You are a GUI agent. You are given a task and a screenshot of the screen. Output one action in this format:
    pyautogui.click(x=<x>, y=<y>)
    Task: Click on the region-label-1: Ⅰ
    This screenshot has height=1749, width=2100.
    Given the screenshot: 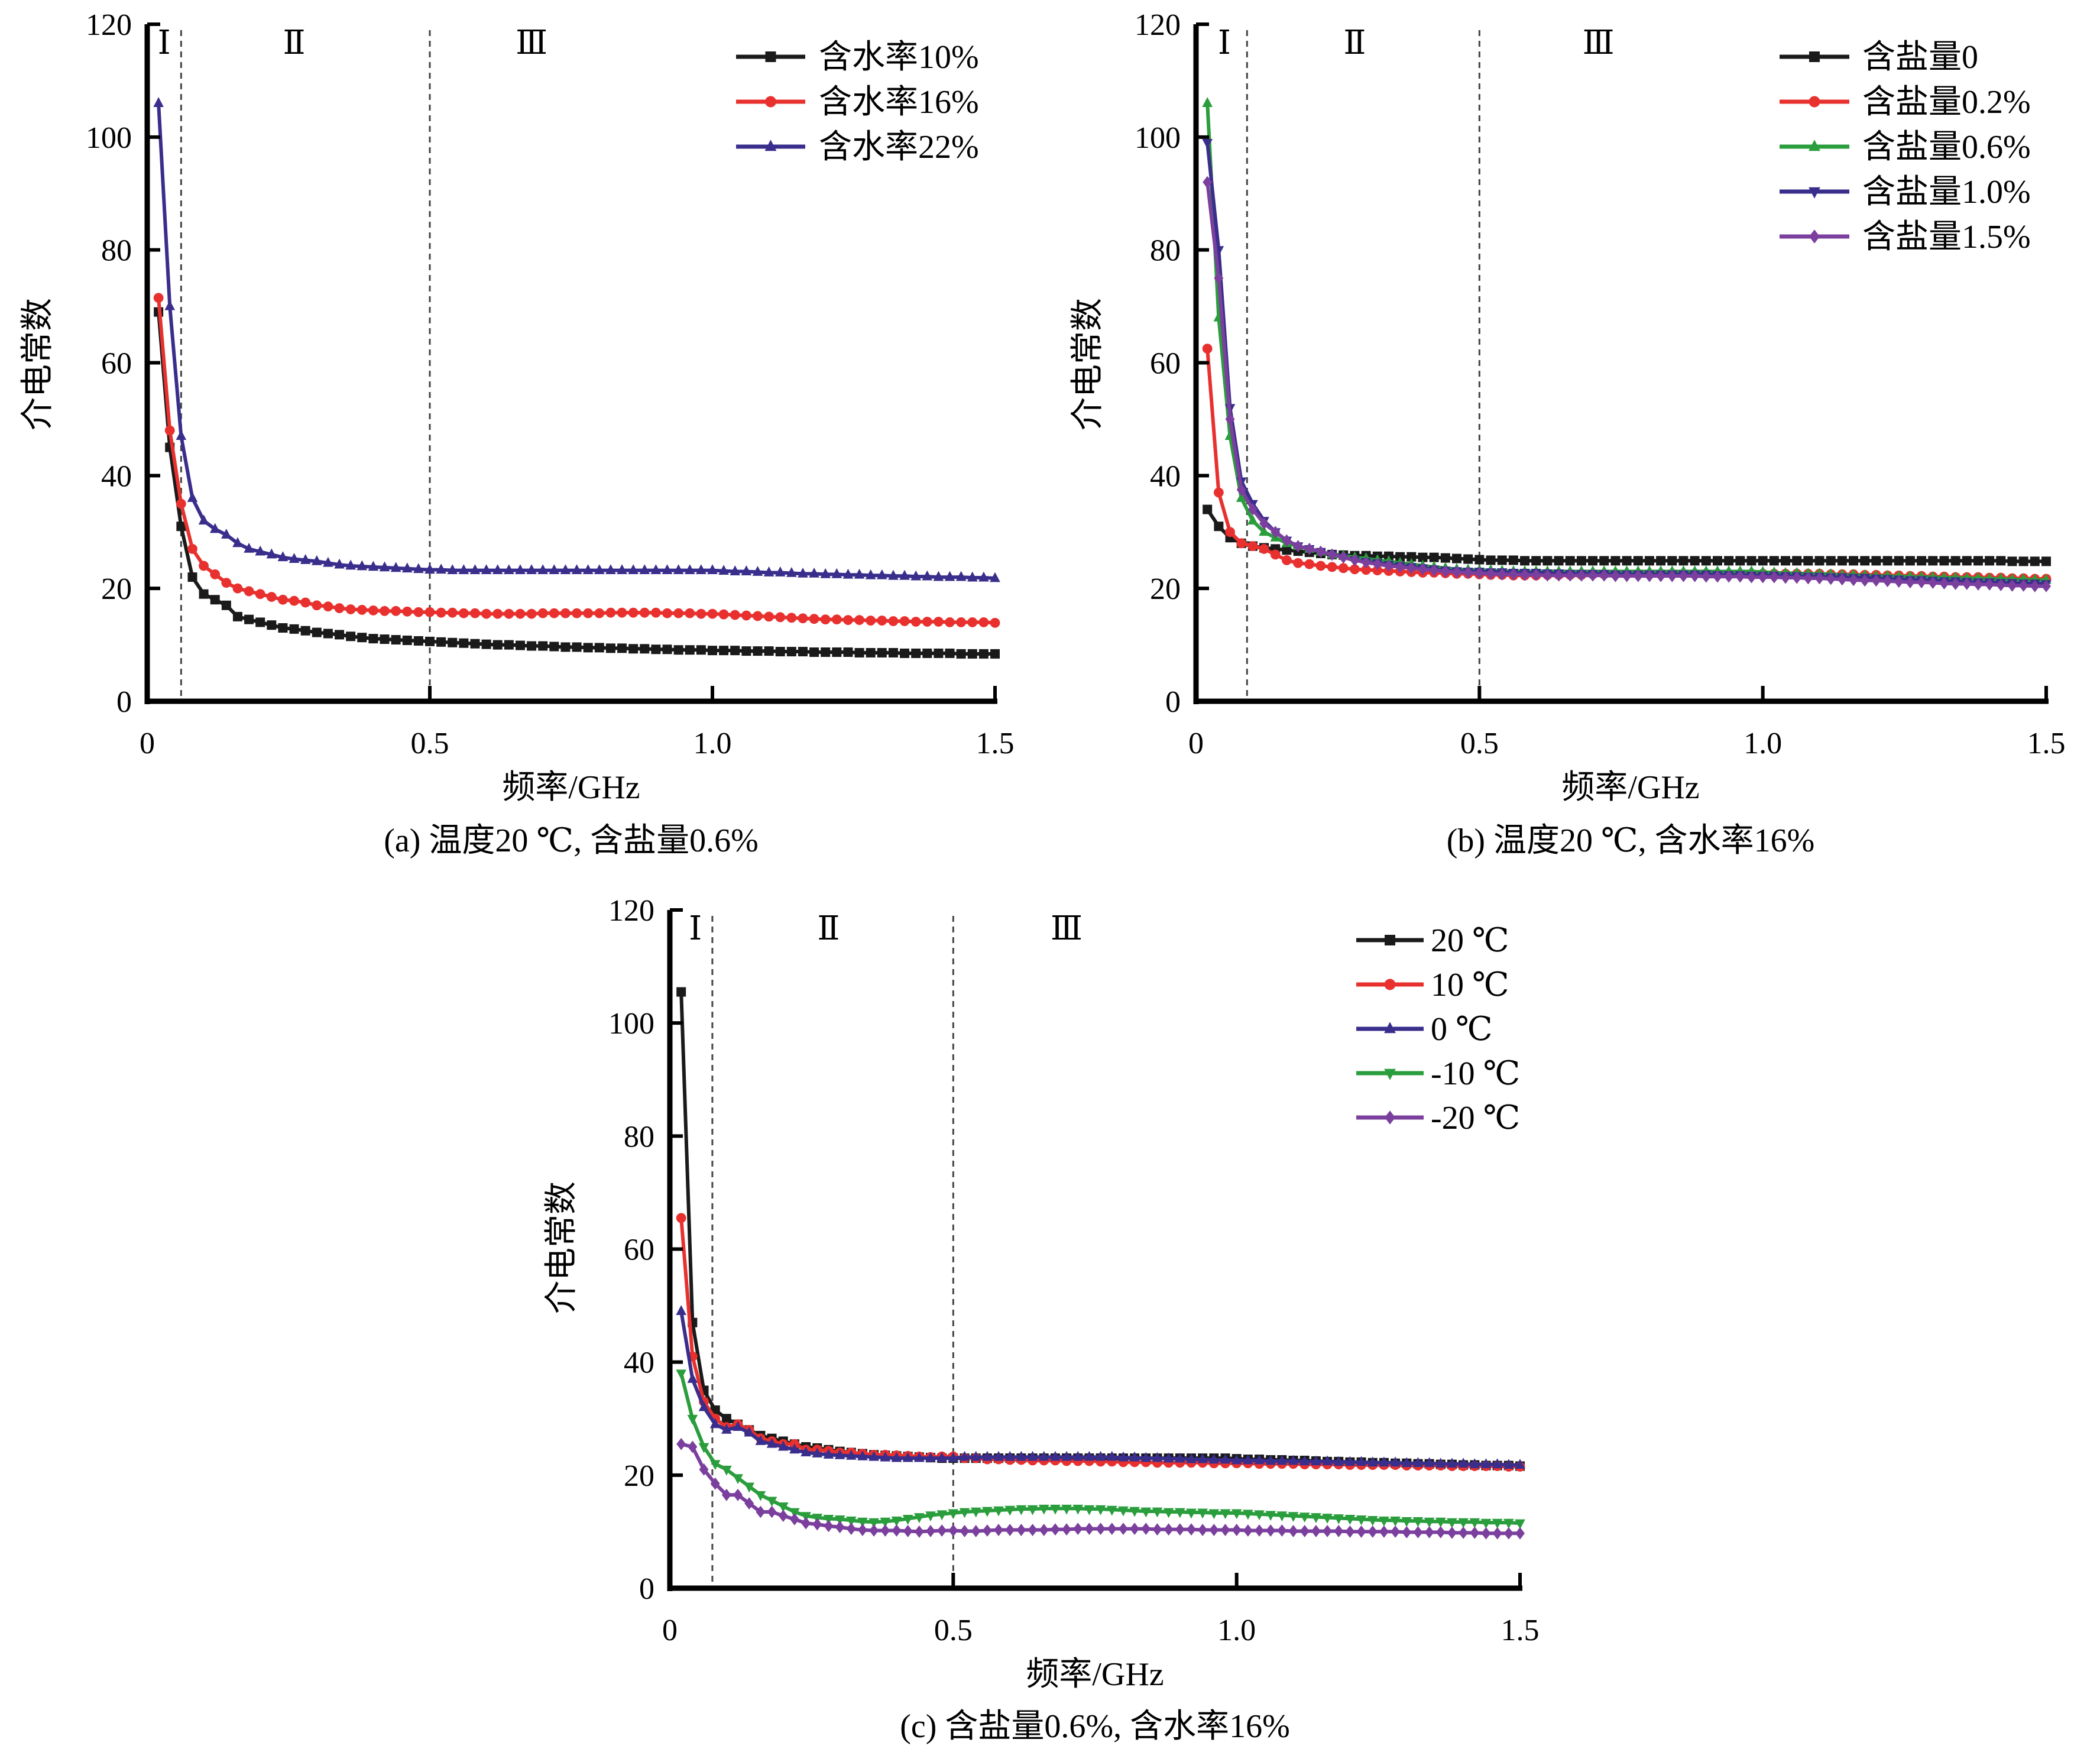 What is the action you would take?
    pyautogui.click(x=1224, y=43)
    